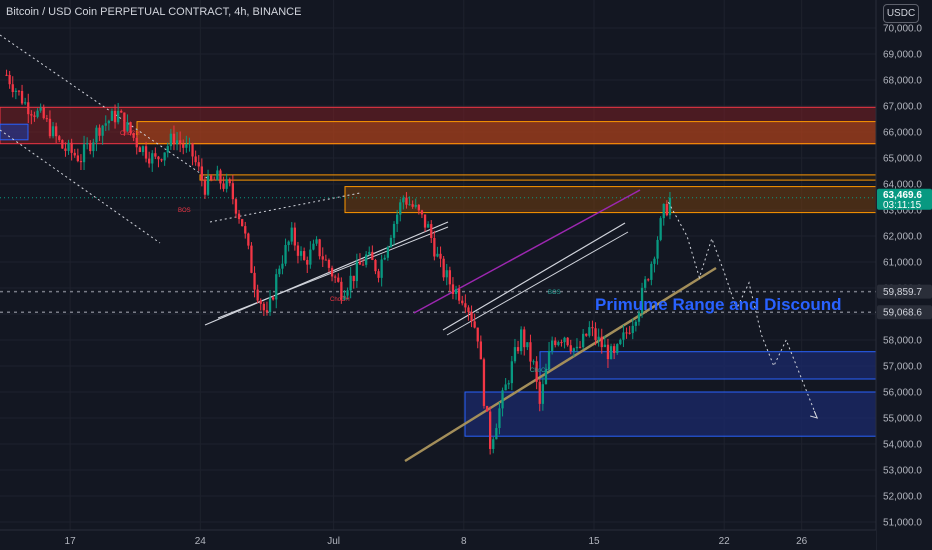 The height and width of the screenshot is (550, 932). I want to click on currency-button: USDC, so click(901, 13).